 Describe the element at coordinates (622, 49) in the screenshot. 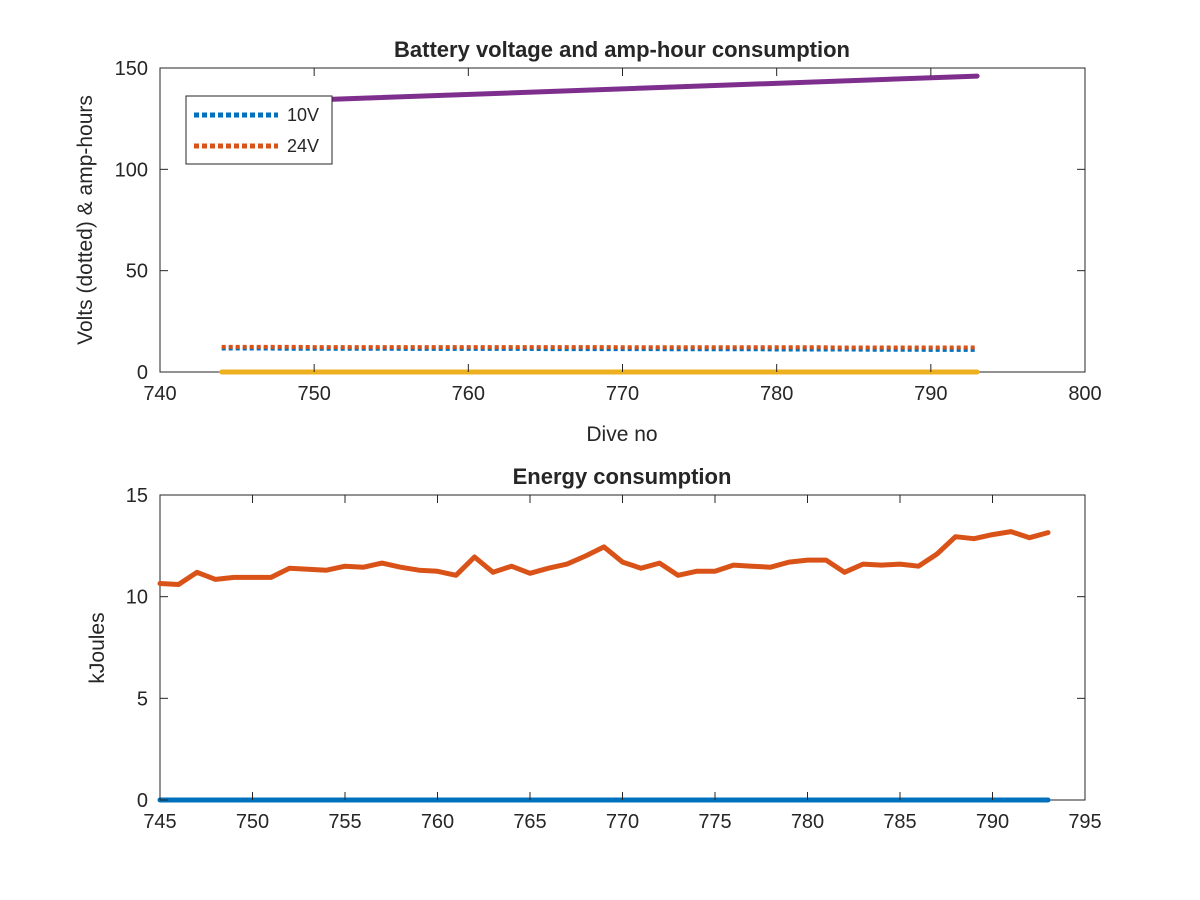

I see `chart-title-top: Battery voltage and amp-hour consumption` at that location.